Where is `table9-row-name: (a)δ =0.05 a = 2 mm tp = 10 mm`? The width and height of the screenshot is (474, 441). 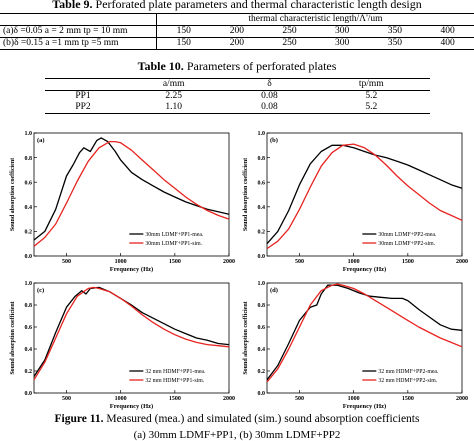 table9-row-name: (a)δ =0.05 a = 2 mm tp = 10 mm is located at coordinates (78, 32).